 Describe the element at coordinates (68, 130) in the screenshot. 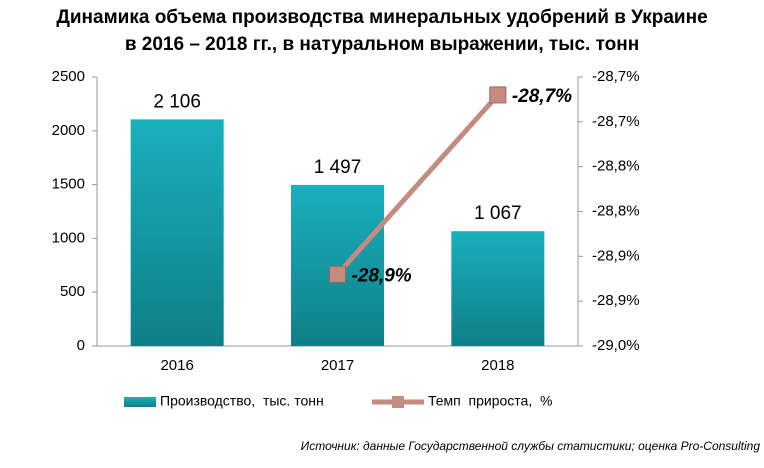

I see `y-tick-label: 2000` at that location.